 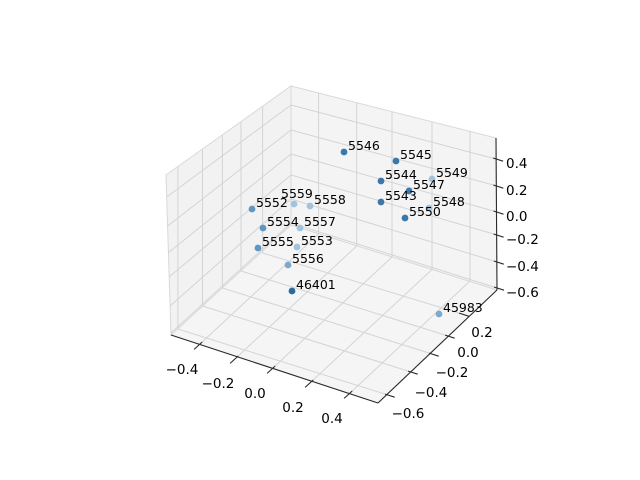 What do you see at coordinates (449, 201) in the screenshot?
I see `point-label: 5548` at bounding box center [449, 201].